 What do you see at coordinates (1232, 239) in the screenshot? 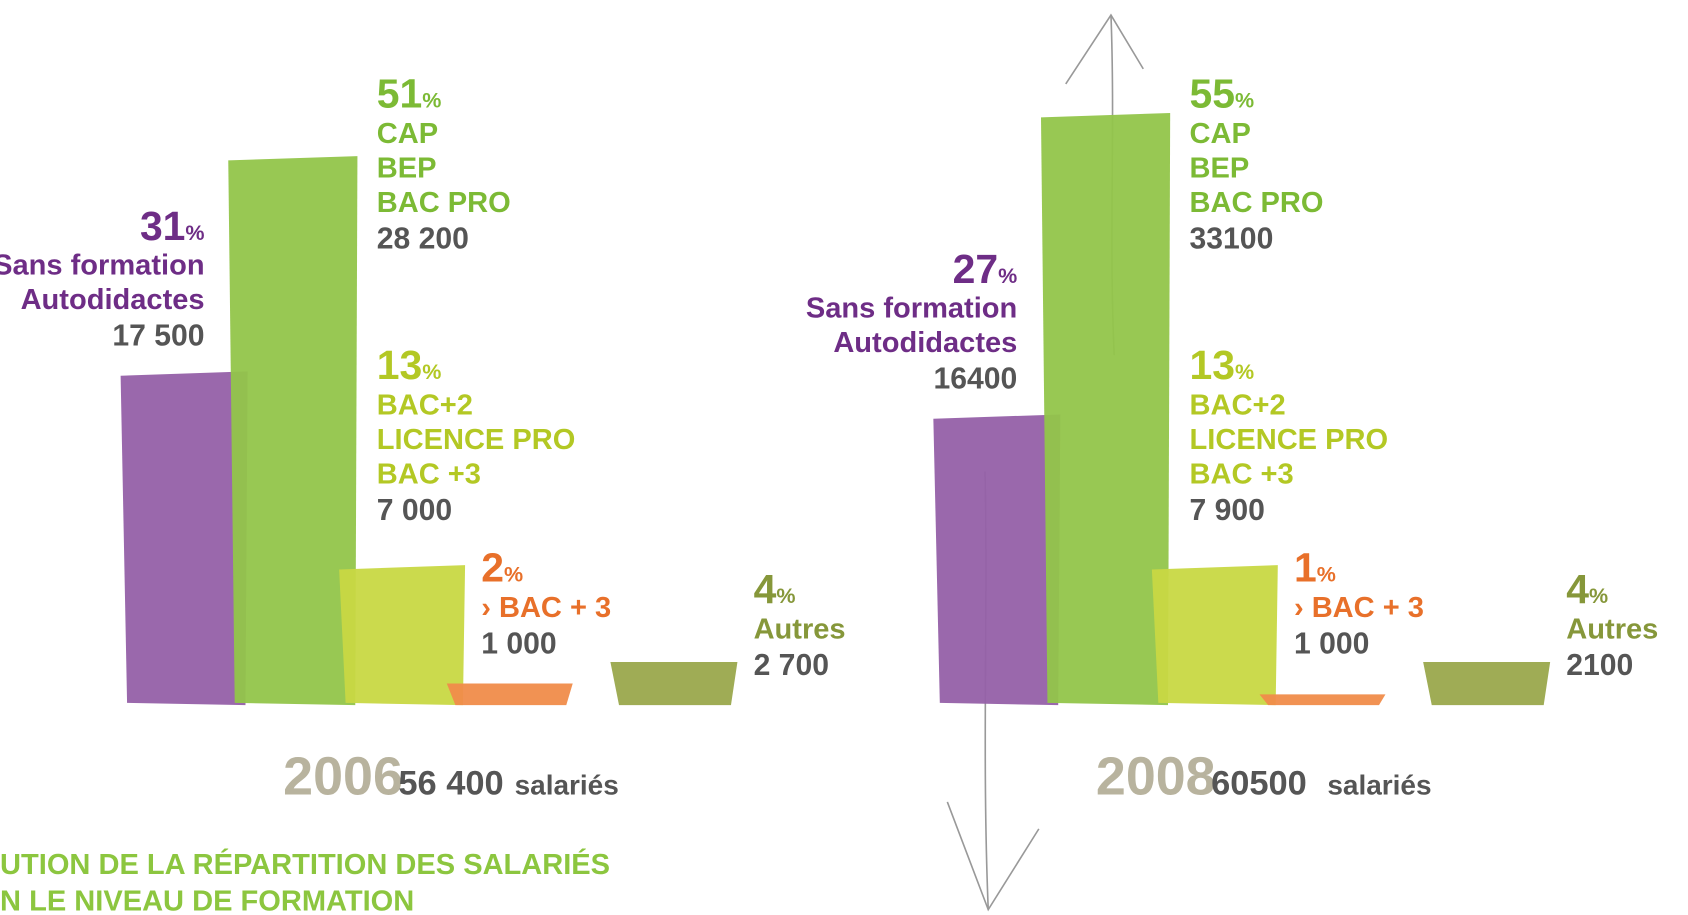
I see `count-label: 33100` at bounding box center [1232, 239].